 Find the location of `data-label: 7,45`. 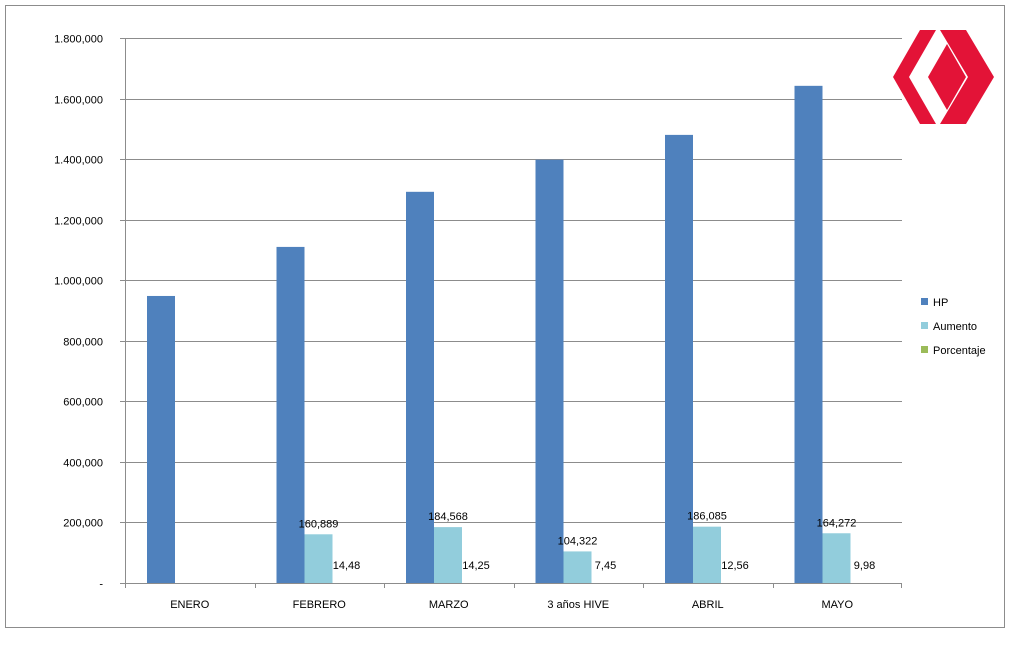

data-label: 7,45 is located at coordinates (605, 566).